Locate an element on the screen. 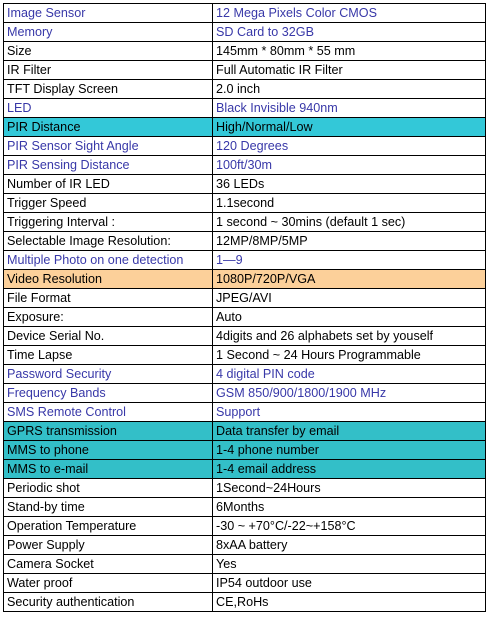 This screenshot has height=622, width=491. spec-label: Trigger Speed is located at coordinates (108, 203).